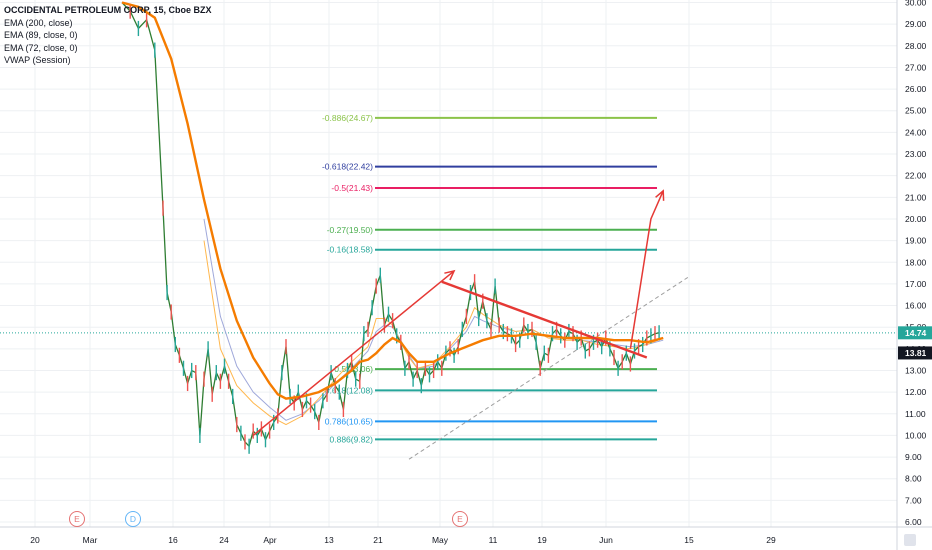 The height and width of the screenshot is (550, 932). Describe the element at coordinates (916, 154) in the screenshot. I see `y-tick-label: 23.00` at that location.